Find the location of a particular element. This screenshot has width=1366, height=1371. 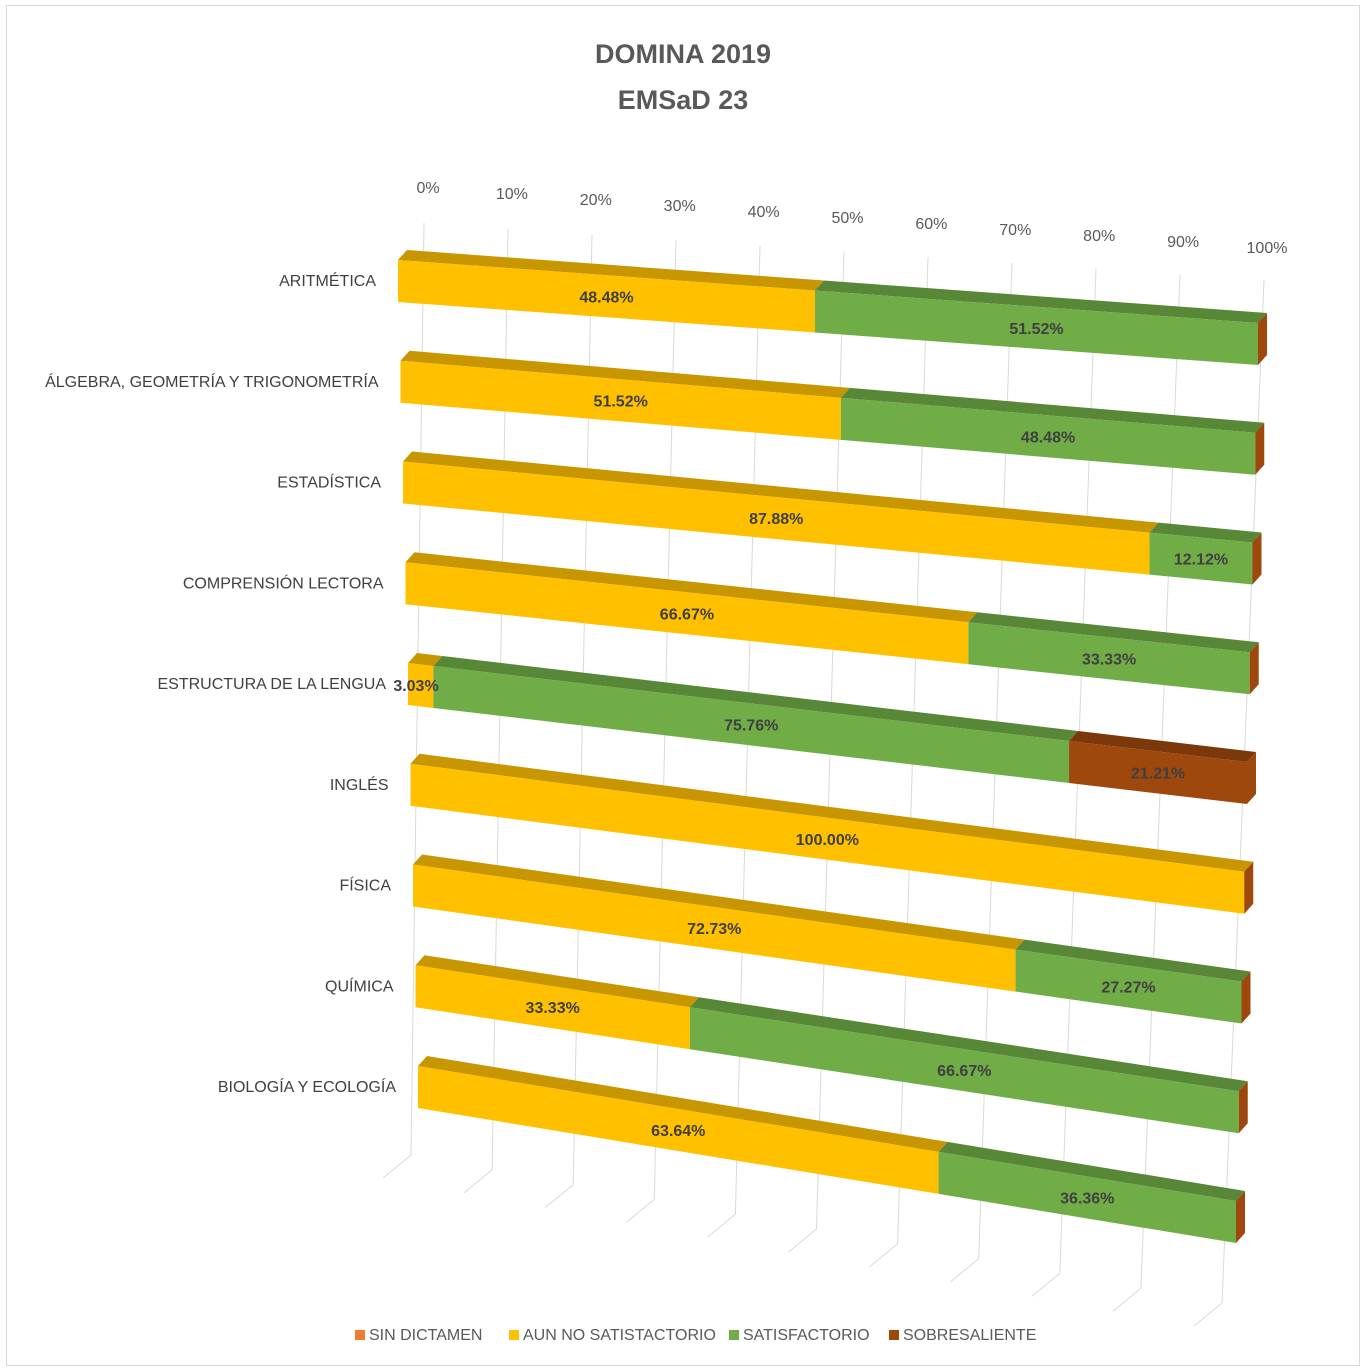

category-label: ESTADÍSTICA is located at coordinates (329, 482).